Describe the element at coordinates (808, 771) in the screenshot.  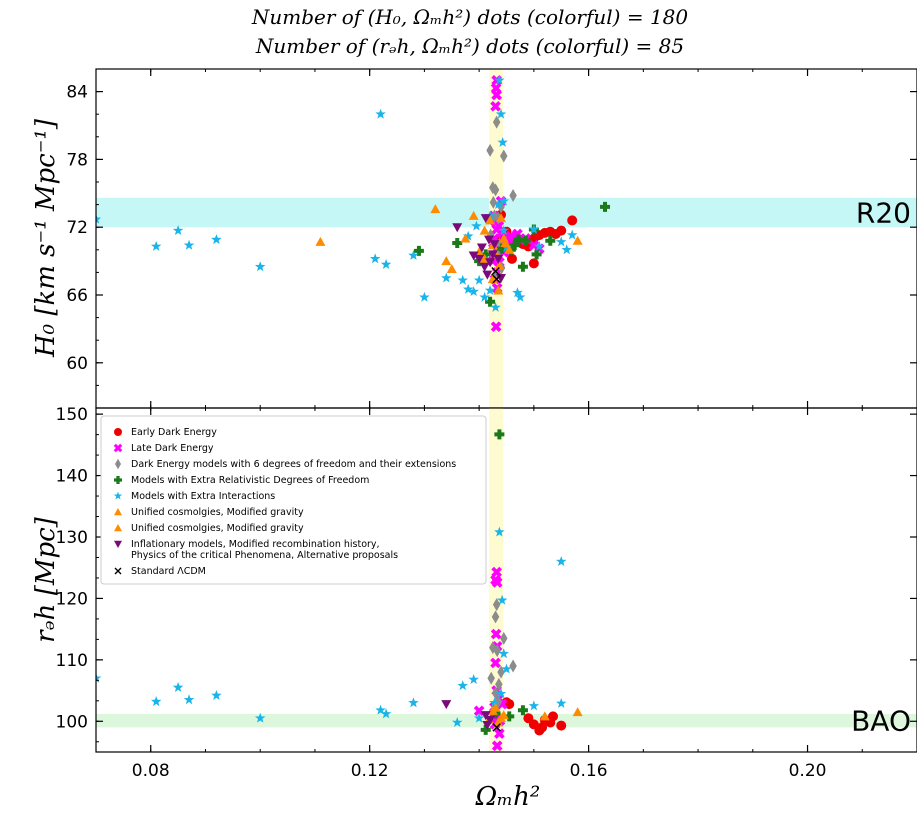
I see `x-tick-label: 0.20` at that location.